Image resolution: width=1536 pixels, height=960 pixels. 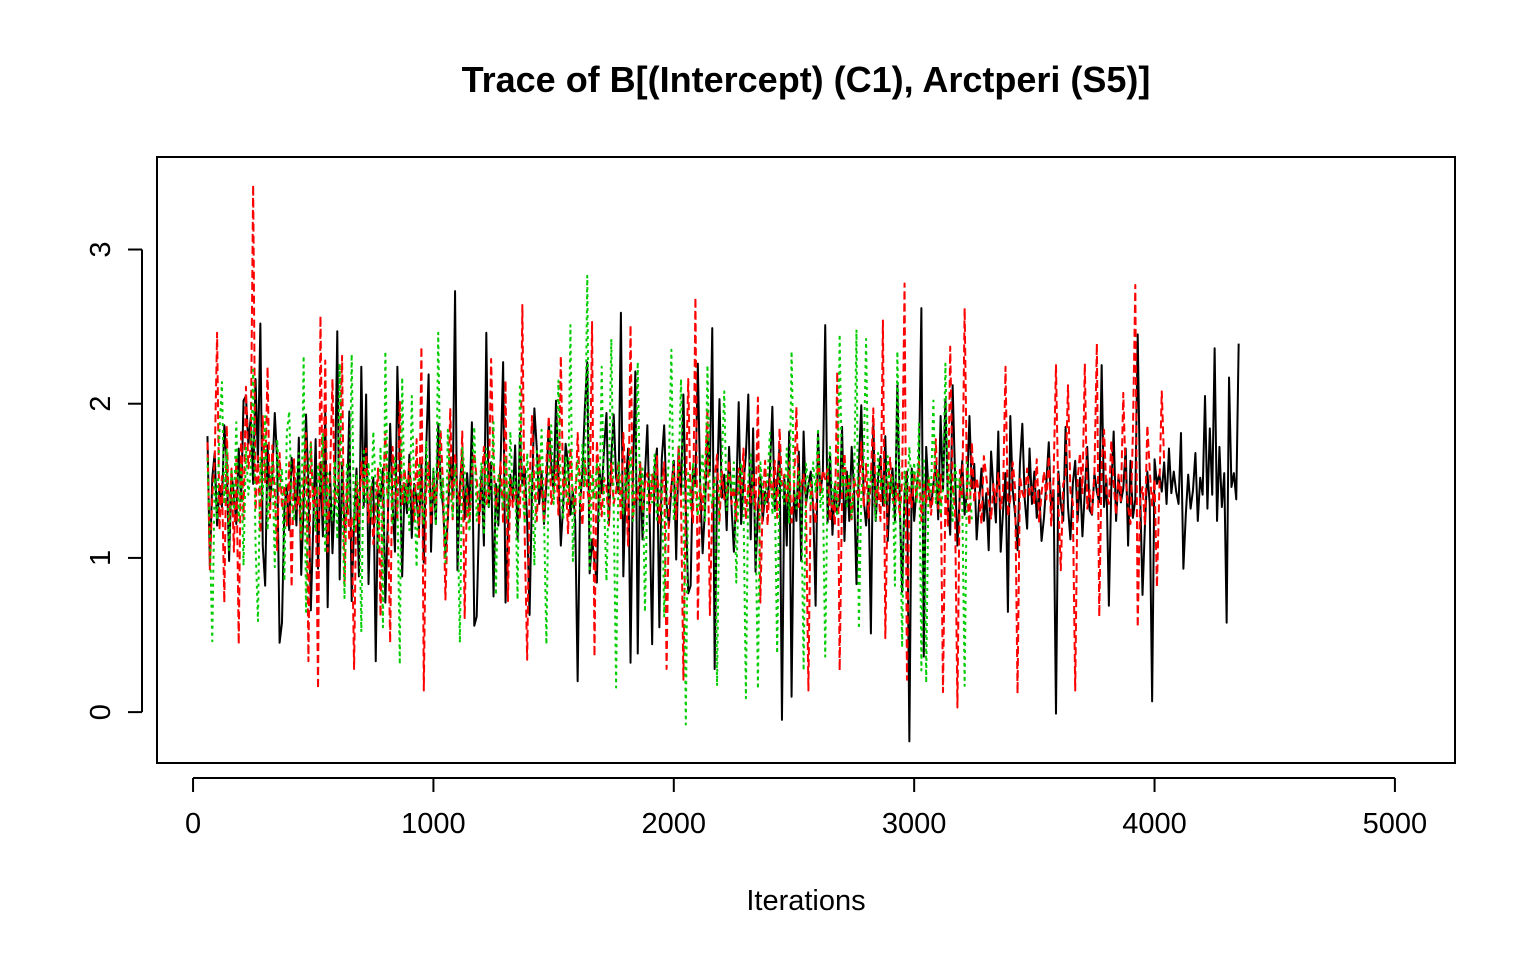 What do you see at coordinates (914, 824) in the screenshot?
I see `x-tick-label: 3000` at bounding box center [914, 824].